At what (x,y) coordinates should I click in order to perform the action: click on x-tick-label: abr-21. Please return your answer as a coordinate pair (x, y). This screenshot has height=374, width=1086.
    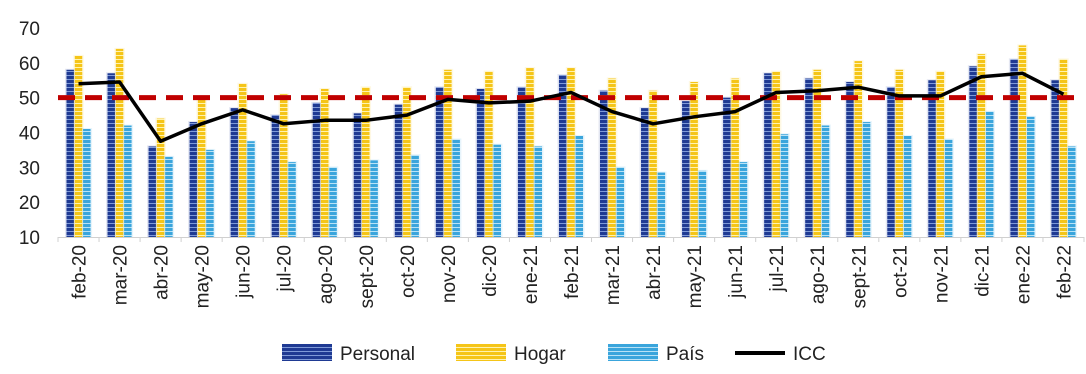
    Looking at the image, I should click on (654, 272).